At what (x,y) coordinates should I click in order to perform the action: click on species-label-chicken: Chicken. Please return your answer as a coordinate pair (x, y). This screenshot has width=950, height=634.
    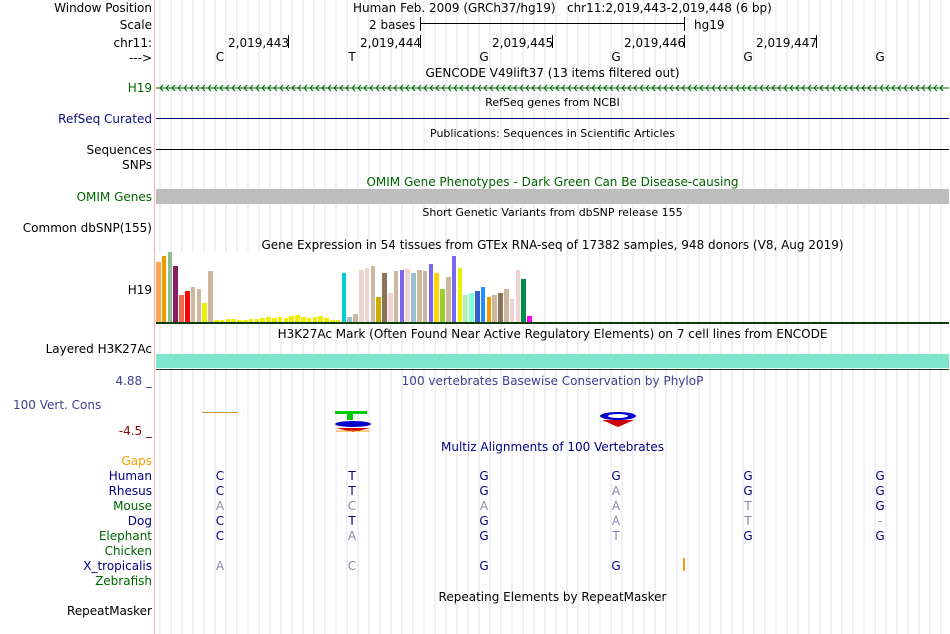
    Looking at the image, I should click on (128, 551).